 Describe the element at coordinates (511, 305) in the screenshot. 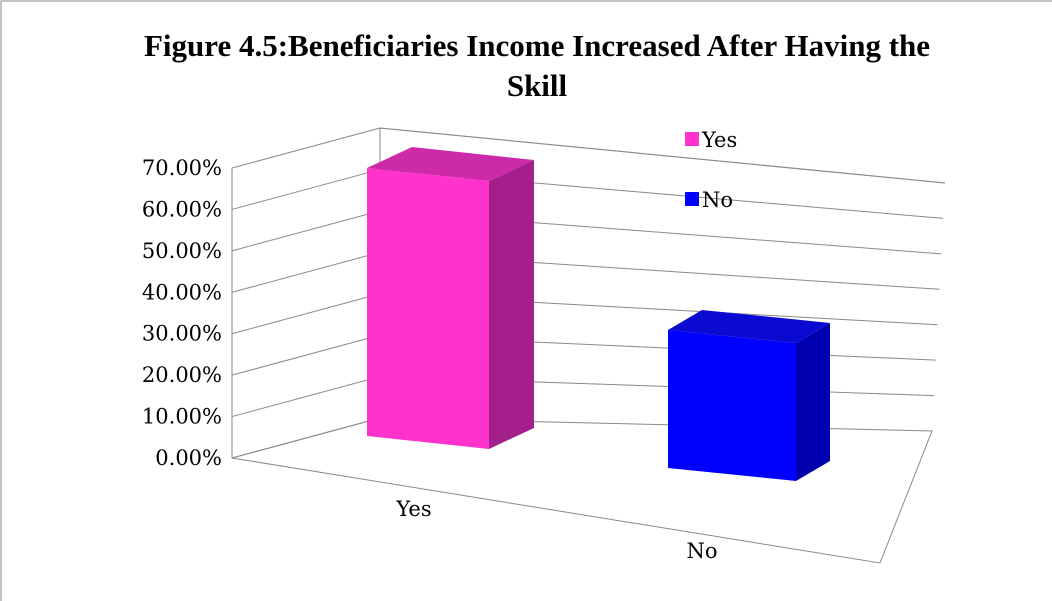

I see `bar-yes-side` at that location.